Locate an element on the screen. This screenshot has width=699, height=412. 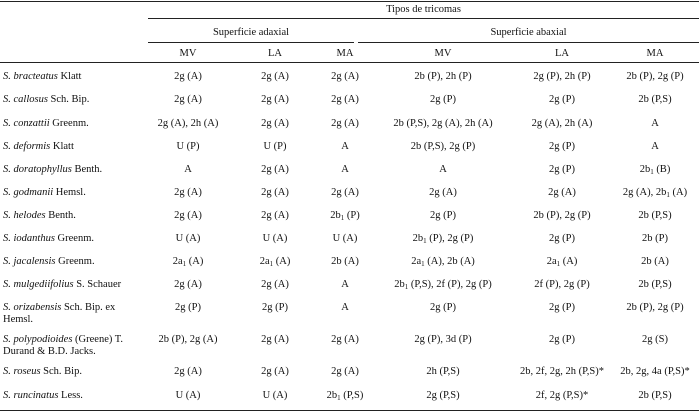
table-cell: 2a1 (A), 2b (A) is located at coordinates (443, 262).